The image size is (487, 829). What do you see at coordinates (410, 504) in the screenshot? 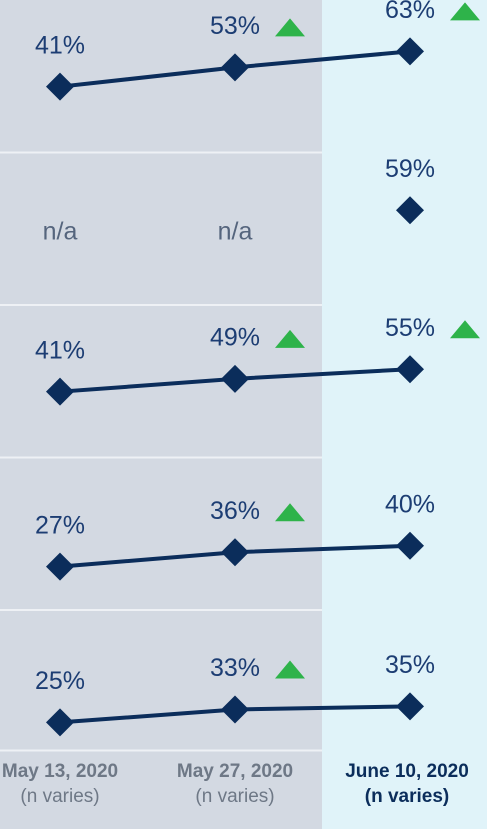
I see `value-label: 40%` at bounding box center [410, 504].